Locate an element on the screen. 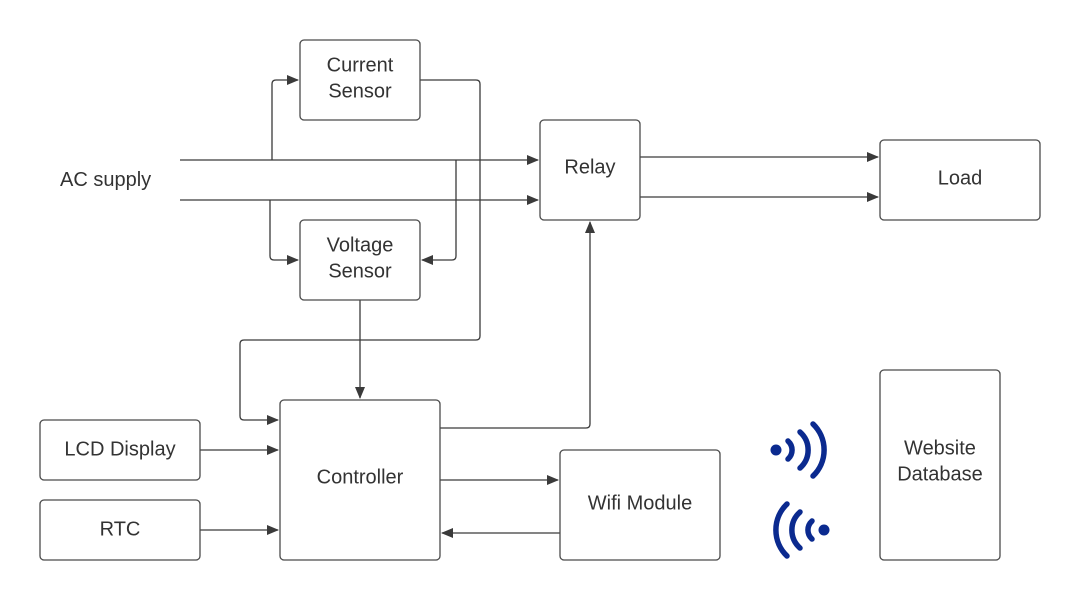 The width and height of the screenshot is (1080, 600). current-sensor-label-line2: Sensor is located at coordinates (360, 91).